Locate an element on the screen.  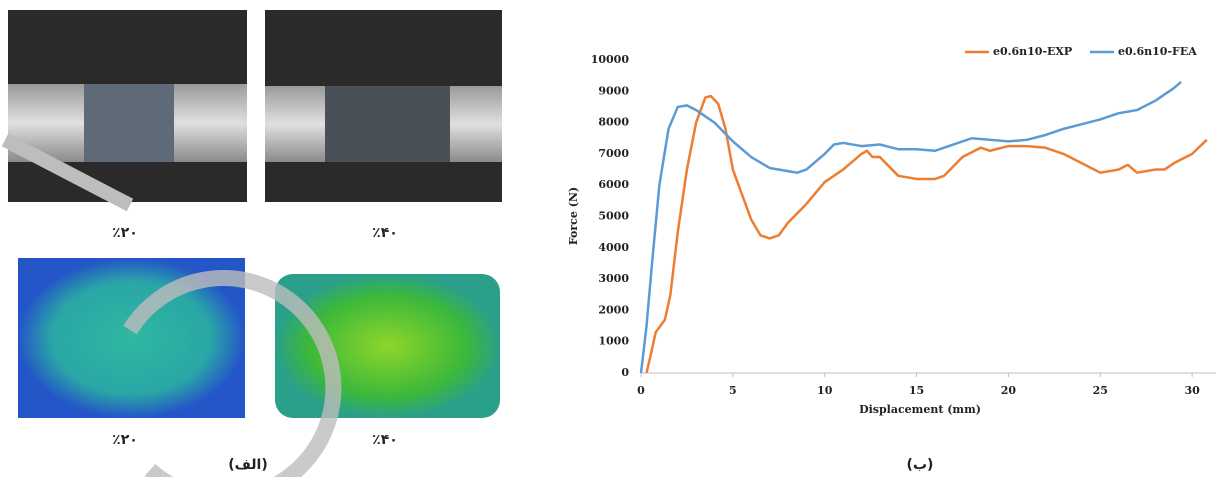
y-tick-label: 10000 is located at coordinates (610, 59).